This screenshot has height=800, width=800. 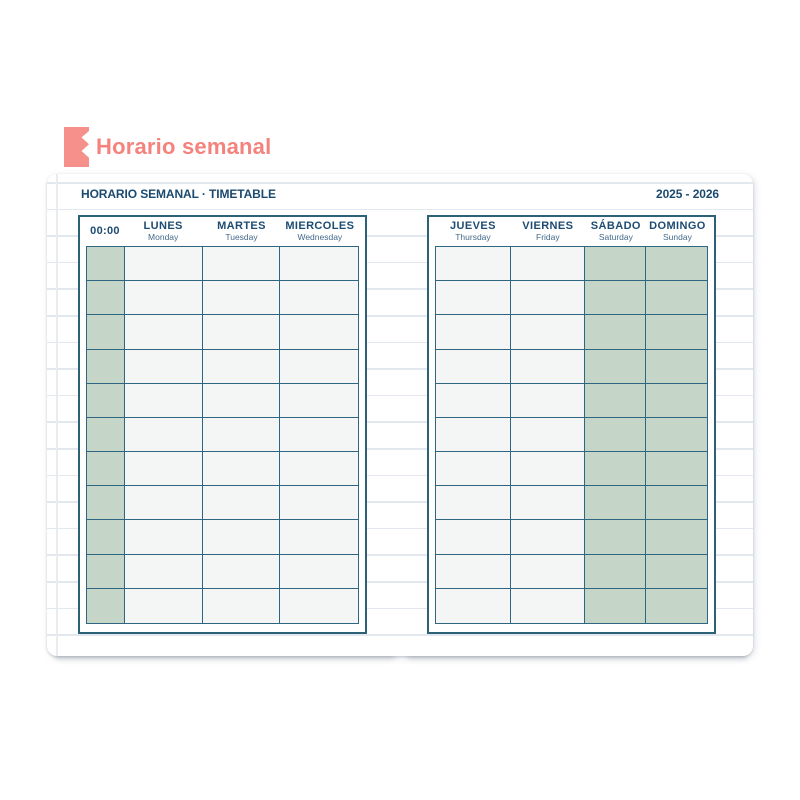 What do you see at coordinates (548, 225) in the screenshot?
I see `day-name: VIERNES` at bounding box center [548, 225].